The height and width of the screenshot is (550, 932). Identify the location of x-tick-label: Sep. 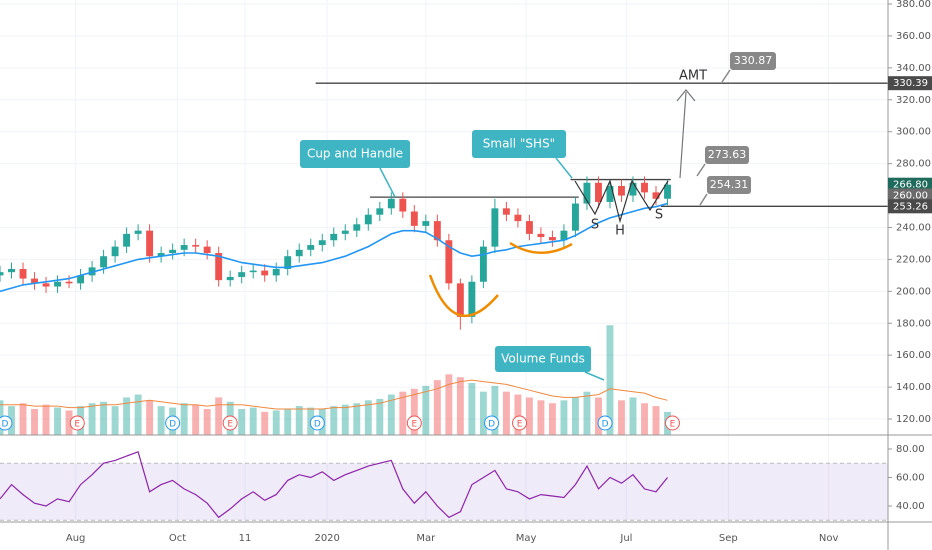
(728, 538).